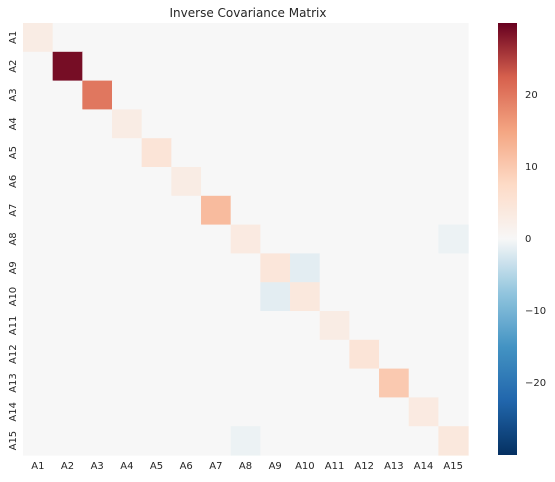  Describe the element at coordinates (186, 153) in the screenshot. I see `heatmap-cell-A5-A6` at that location.